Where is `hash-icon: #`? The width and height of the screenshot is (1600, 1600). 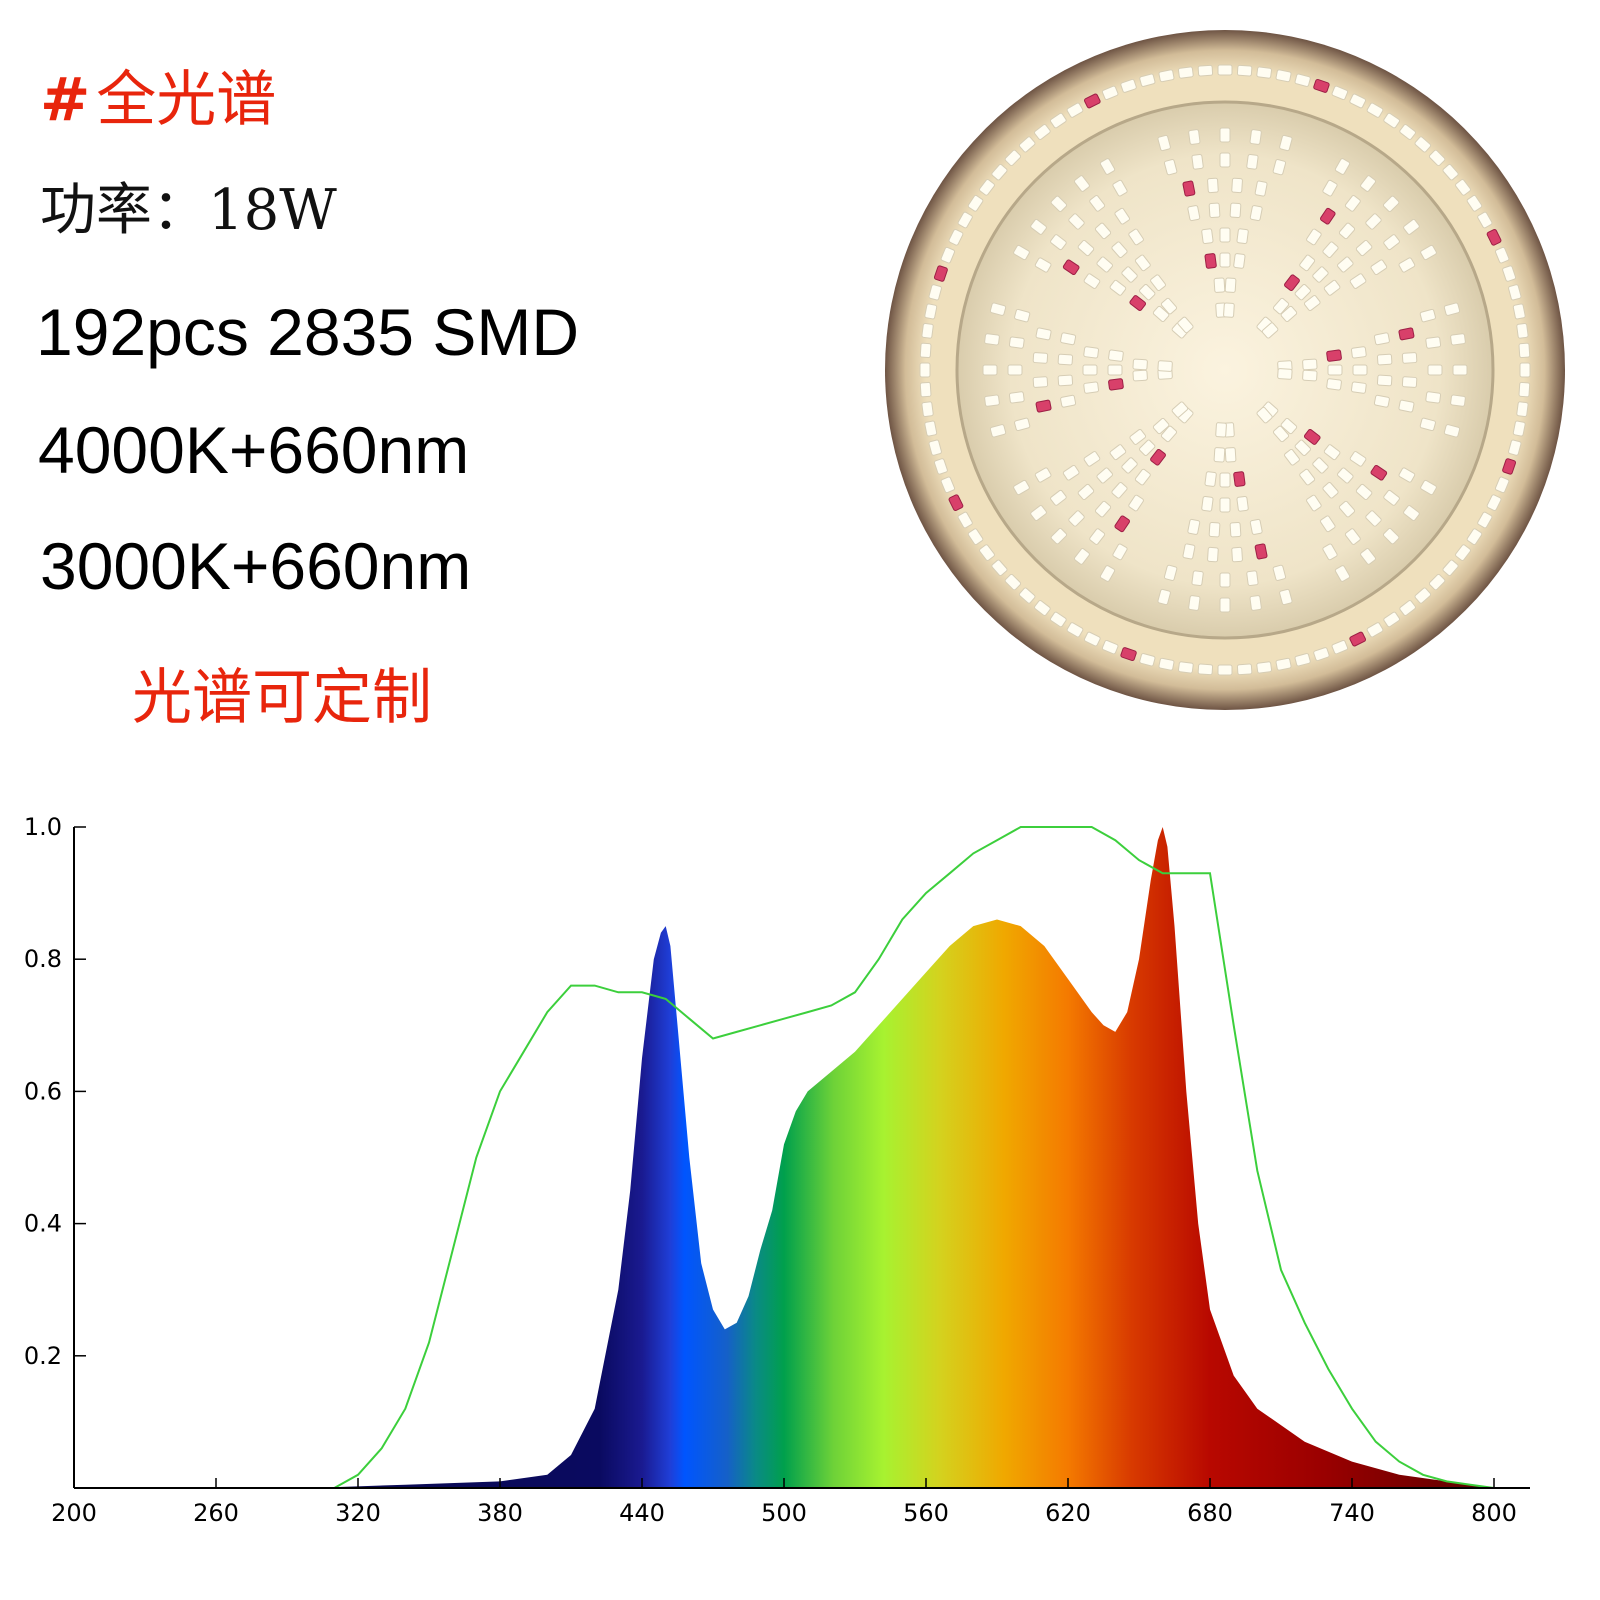 hash-icon: # is located at coordinates (65, 100).